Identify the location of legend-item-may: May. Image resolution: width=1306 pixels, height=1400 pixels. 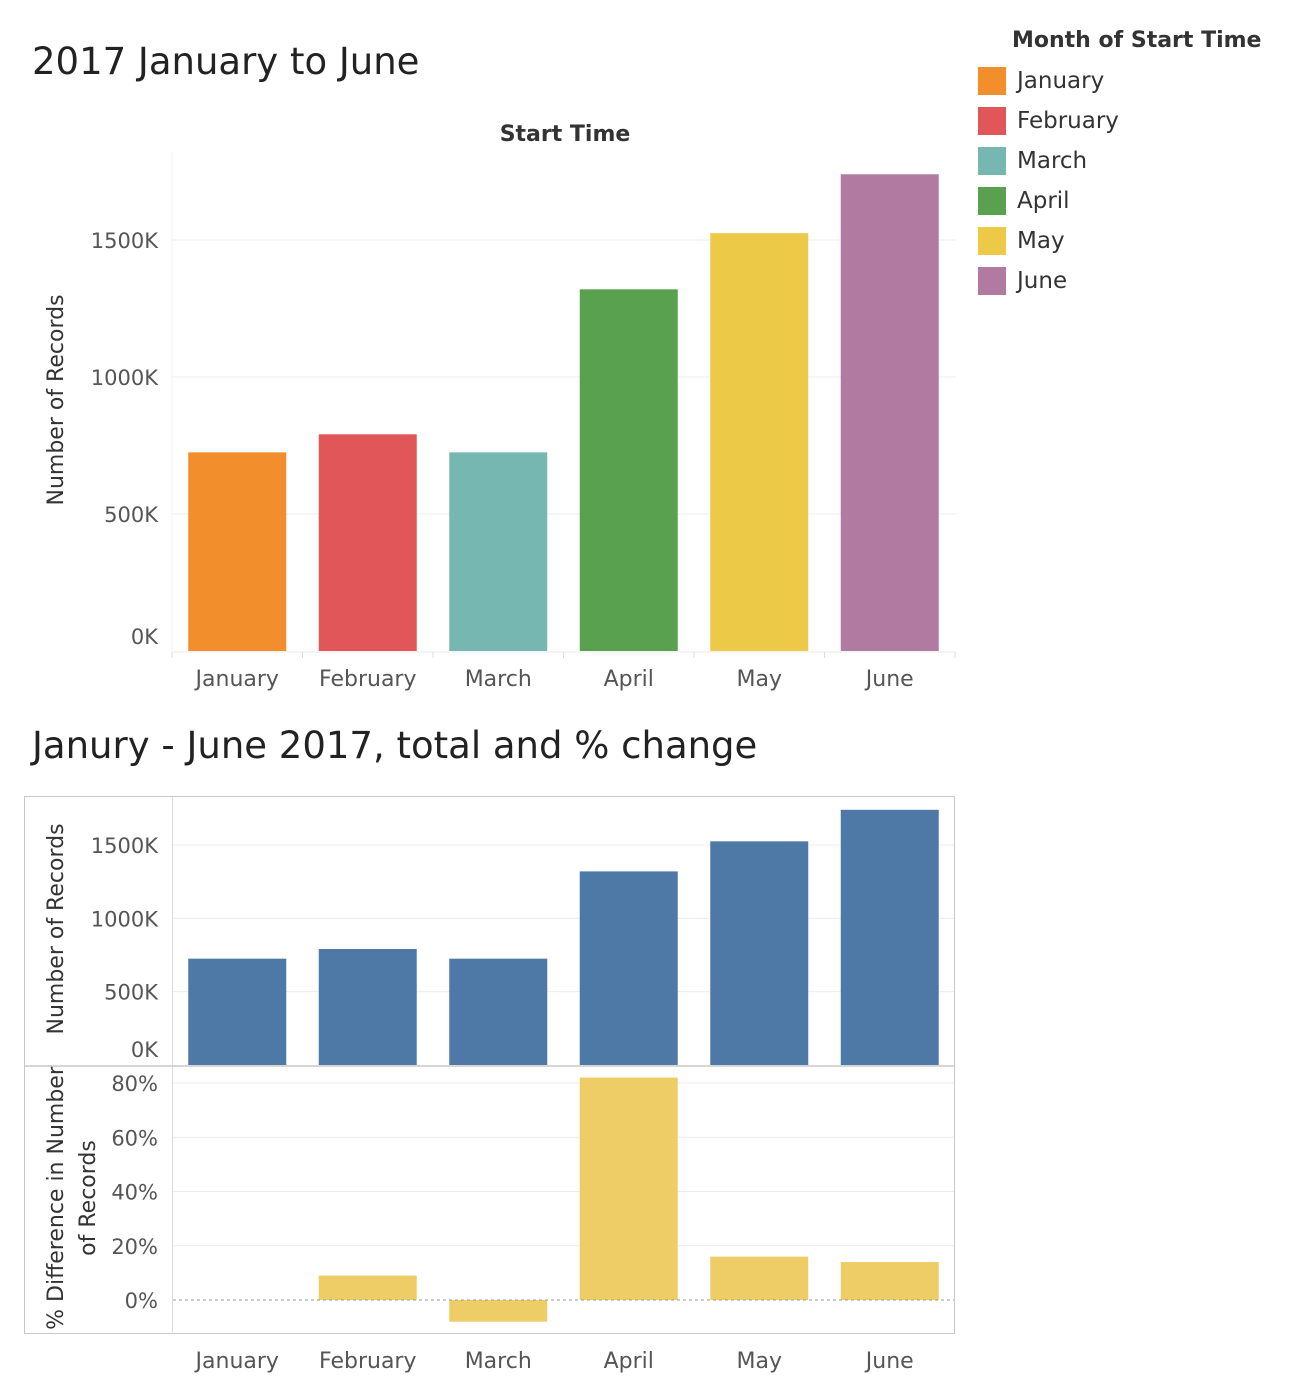
(1128, 241).